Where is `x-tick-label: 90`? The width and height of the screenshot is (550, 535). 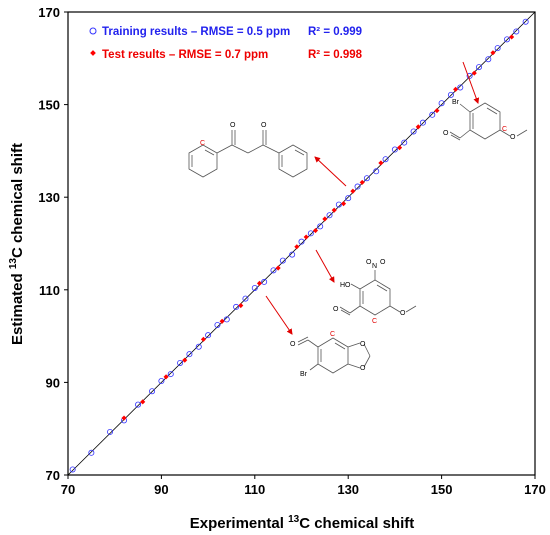
x-tick-label: 90 is located at coordinates (161, 489).